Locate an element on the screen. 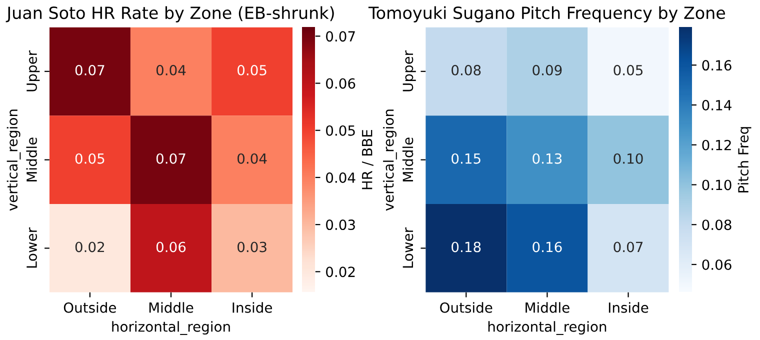  color-bar-label: 0.02 is located at coordinates (340, 272).